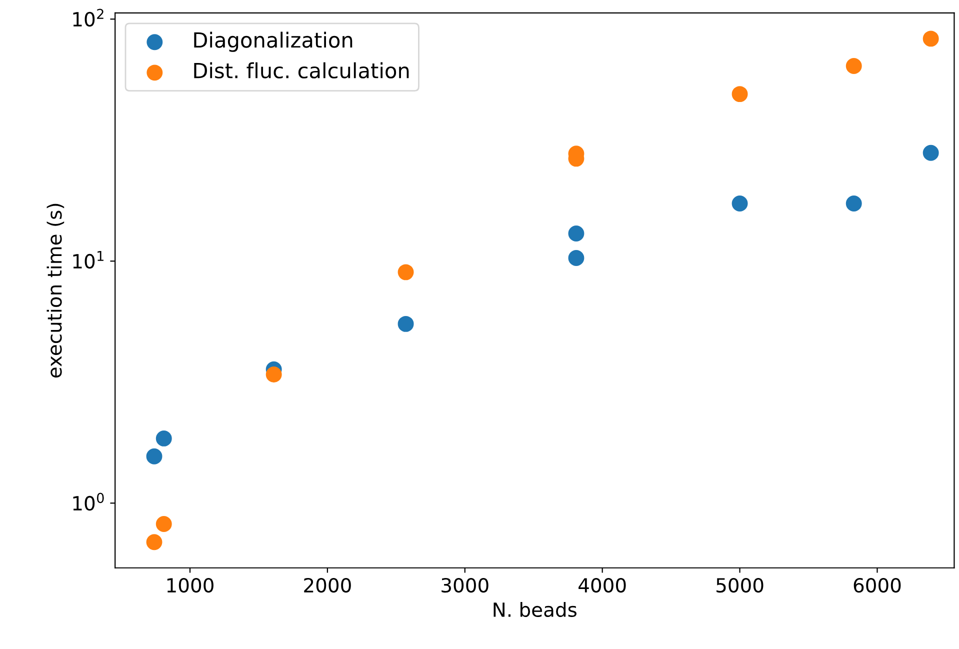 The width and height of the screenshot is (959, 649). I want to click on x-tick-label: 1000, so click(190, 585).